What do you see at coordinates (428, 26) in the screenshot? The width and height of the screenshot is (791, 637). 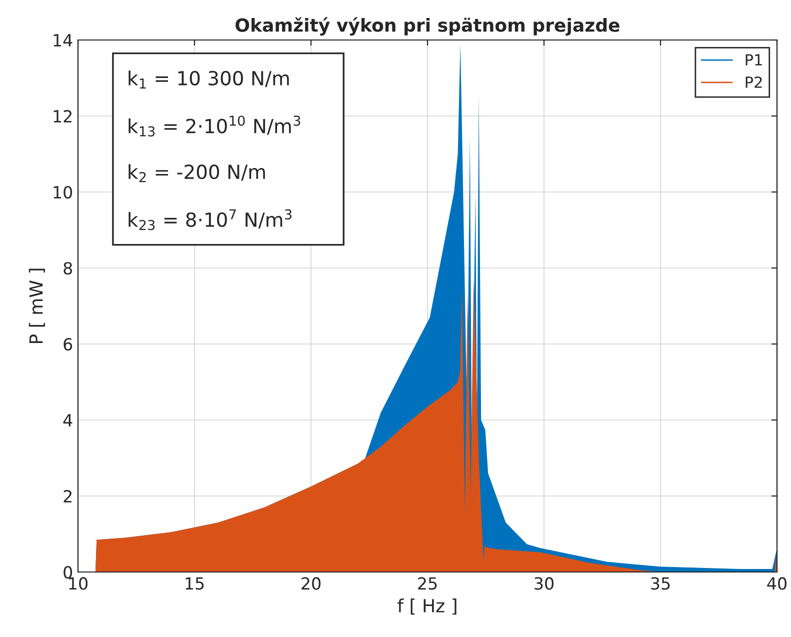 I see `chart-title: Okamžitý výkon pri spätnom prejazde` at bounding box center [428, 26].